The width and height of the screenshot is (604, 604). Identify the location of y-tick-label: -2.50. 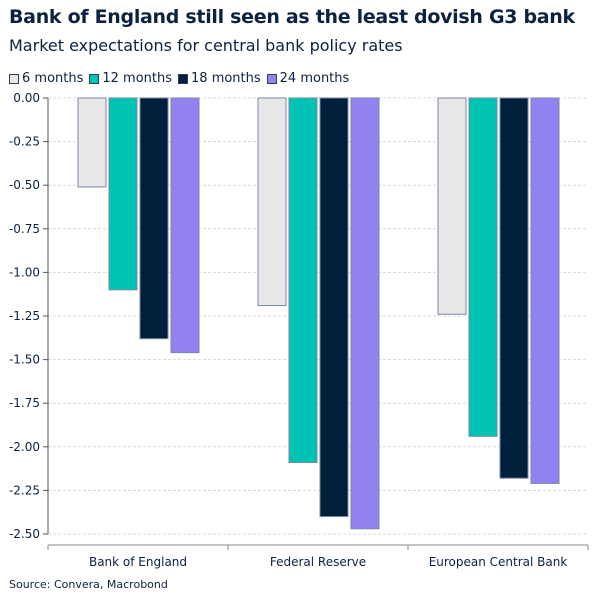
(24, 534).